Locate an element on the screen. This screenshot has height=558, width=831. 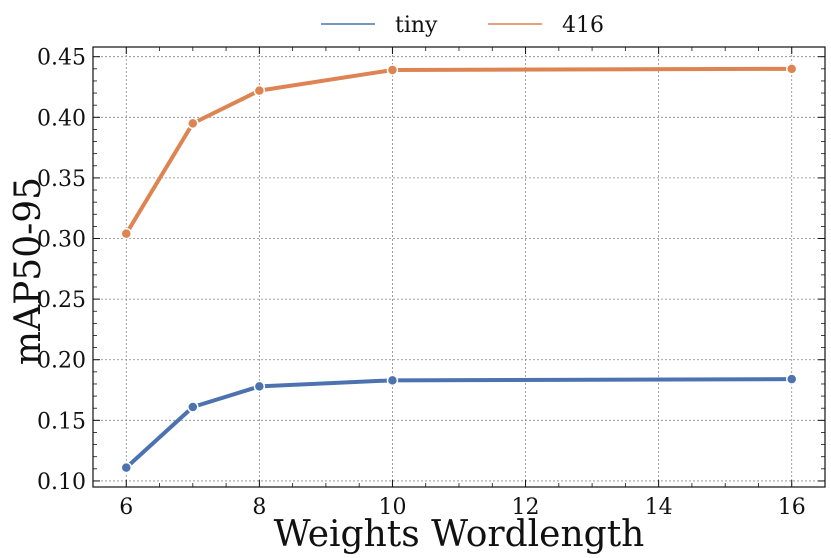
y-tick-label: 0.15 is located at coordinates (61, 421).